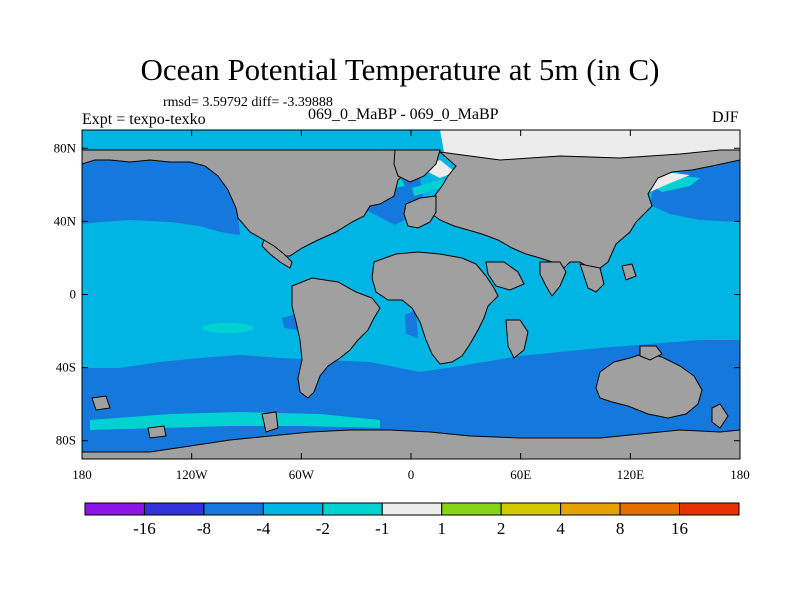 This screenshot has width=800, height=600. I want to click on southern-island-west, so click(101, 403).